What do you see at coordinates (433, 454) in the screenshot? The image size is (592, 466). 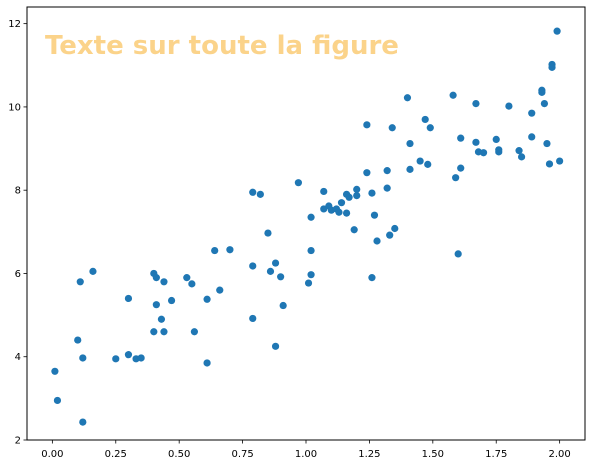 I see `x-tick-label: 1.50` at bounding box center [433, 454].